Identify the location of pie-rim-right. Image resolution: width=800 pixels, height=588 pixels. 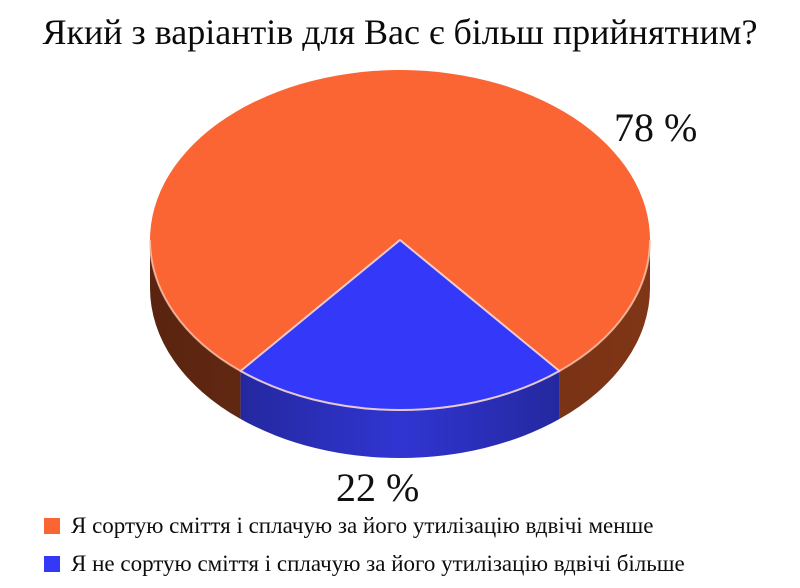
(604, 305).